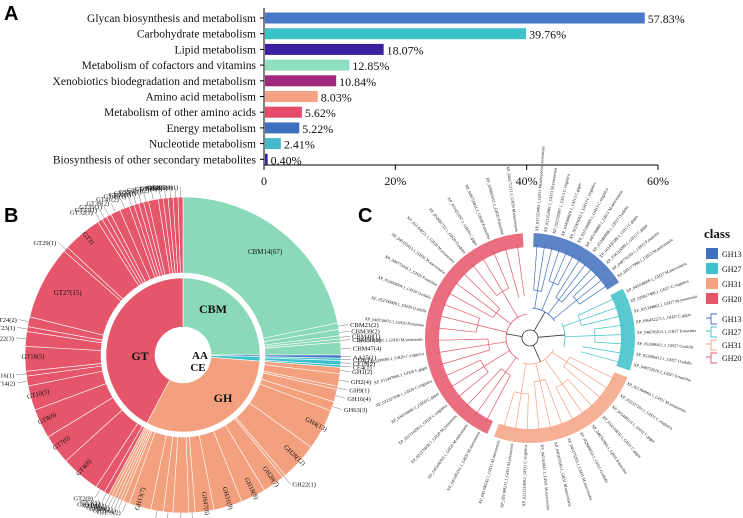 This screenshot has height=518, width=743. I want to click on segment-label: CBM21(2), so click(364, 325).